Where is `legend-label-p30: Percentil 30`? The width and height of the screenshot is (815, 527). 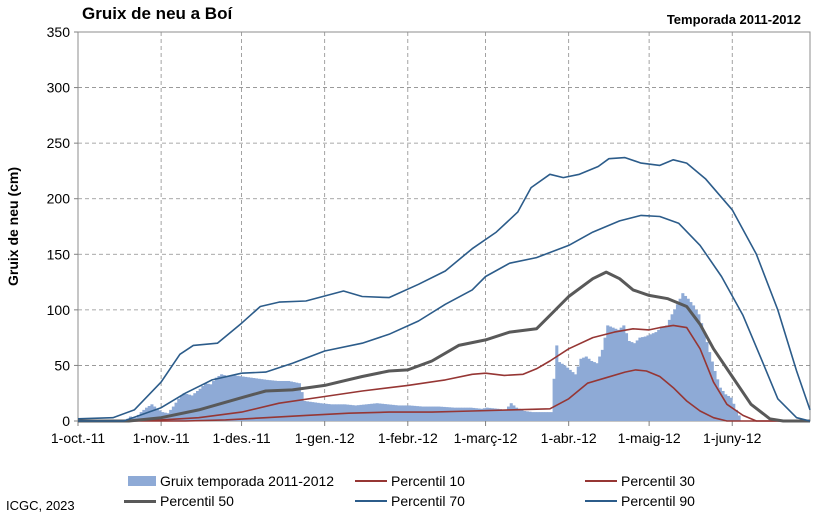 legend-label-p30: Percentil 30 is located at coordinates (658, 481).